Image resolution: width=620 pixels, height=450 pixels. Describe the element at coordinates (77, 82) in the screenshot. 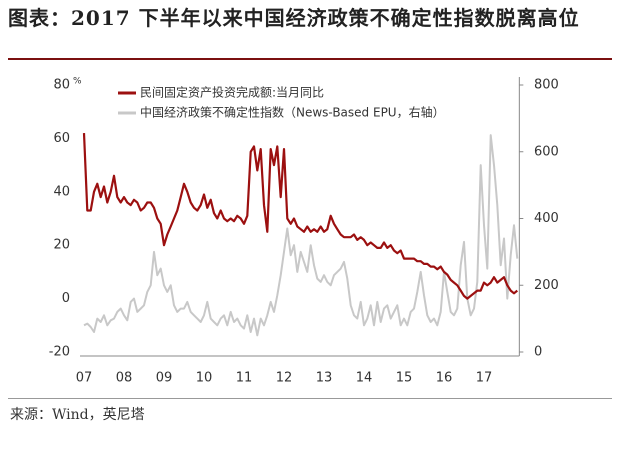

I see `y-unit: %` at that location.